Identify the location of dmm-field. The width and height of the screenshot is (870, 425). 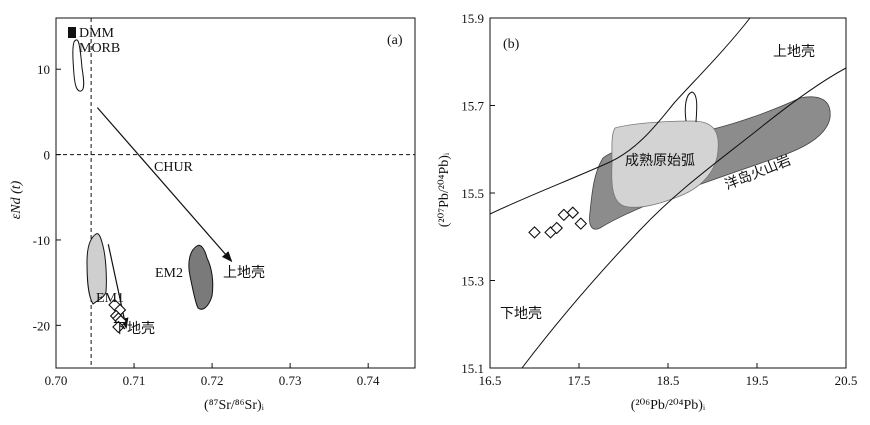
(72, 32).